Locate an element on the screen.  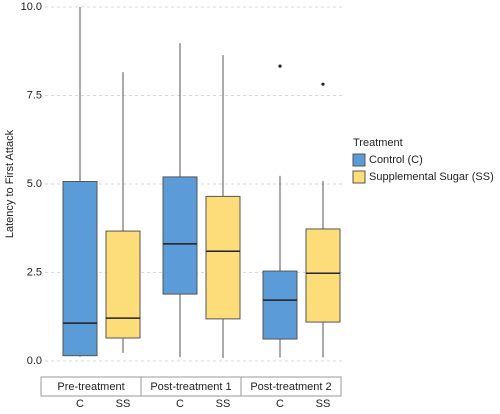
facet-strip is located at coordinates (291, 386).